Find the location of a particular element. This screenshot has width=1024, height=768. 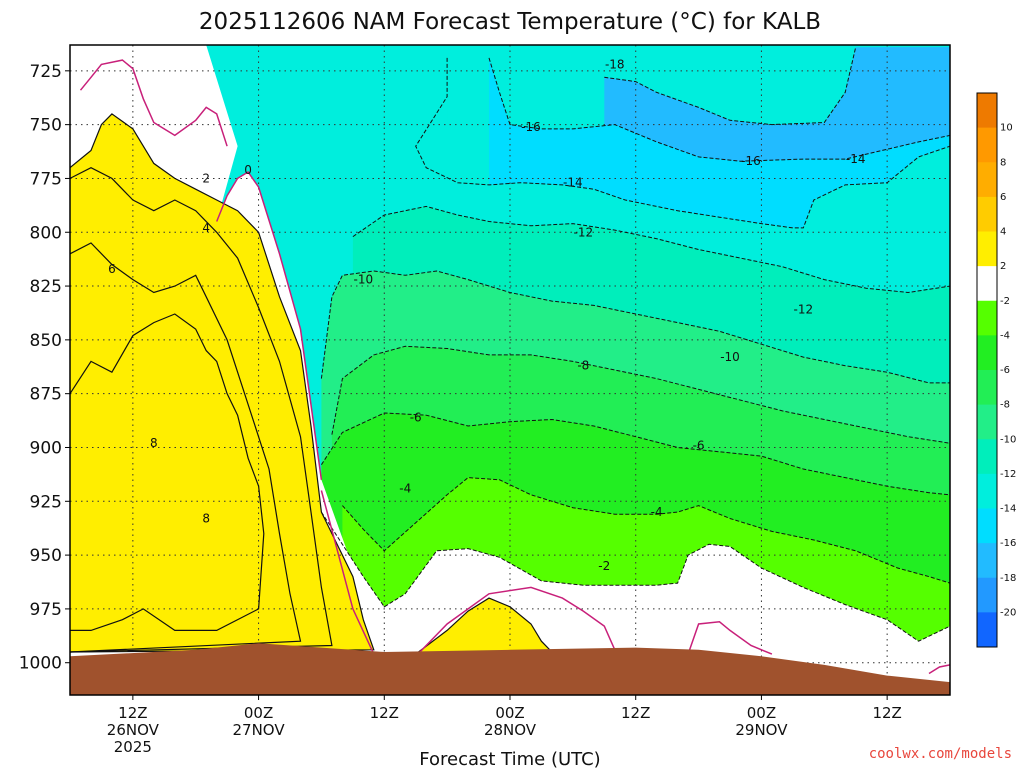

colorbar: 10 8 6 4 2 -2 -4 -6 -8 -10 -12 -14 -16 -18 -20 is located at coordinates (996, 370).